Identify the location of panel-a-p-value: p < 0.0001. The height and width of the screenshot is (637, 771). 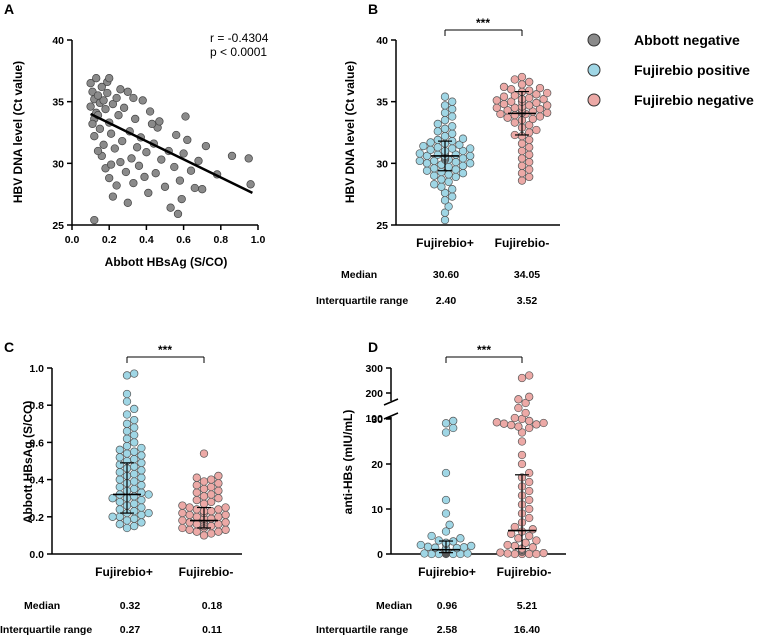
(238, 52).